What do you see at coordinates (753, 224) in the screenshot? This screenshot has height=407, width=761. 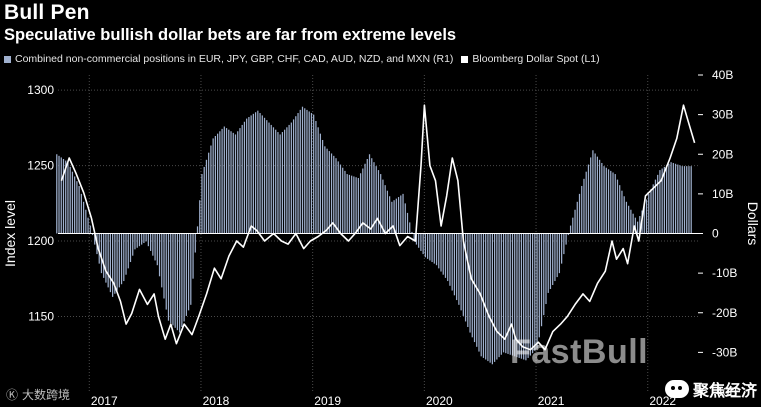 I see `right-axis-title: Dollars` at bounding box center [753, 224].